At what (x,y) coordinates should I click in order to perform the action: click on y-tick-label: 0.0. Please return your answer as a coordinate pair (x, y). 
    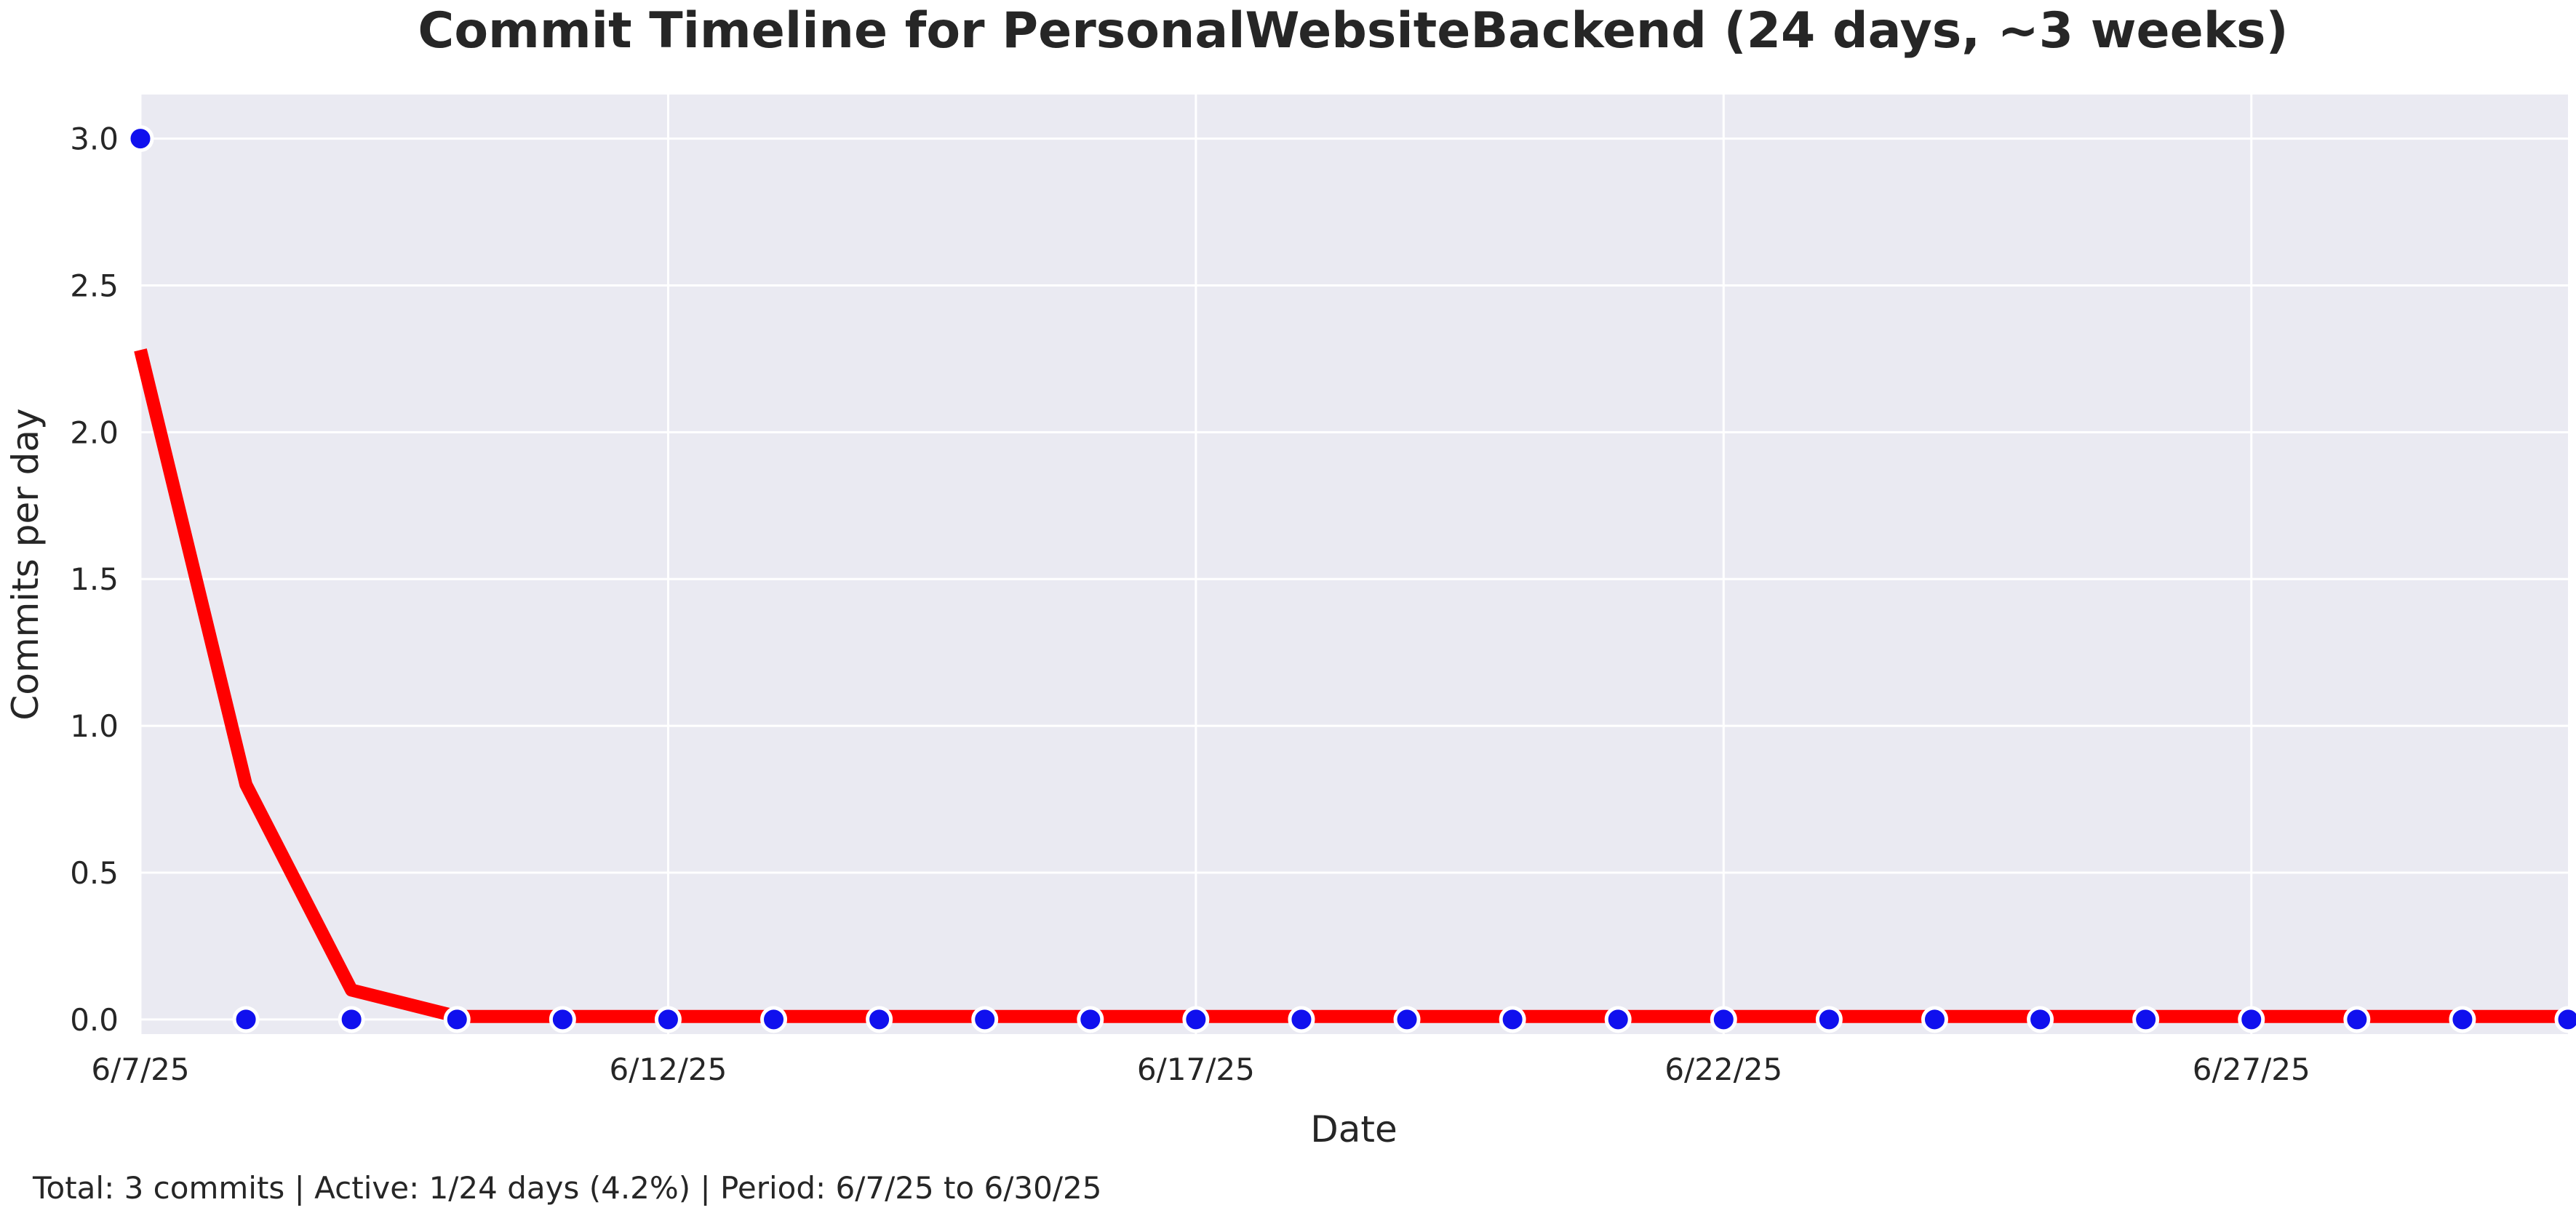
    Looking at the image, I should click on (94, 1020).